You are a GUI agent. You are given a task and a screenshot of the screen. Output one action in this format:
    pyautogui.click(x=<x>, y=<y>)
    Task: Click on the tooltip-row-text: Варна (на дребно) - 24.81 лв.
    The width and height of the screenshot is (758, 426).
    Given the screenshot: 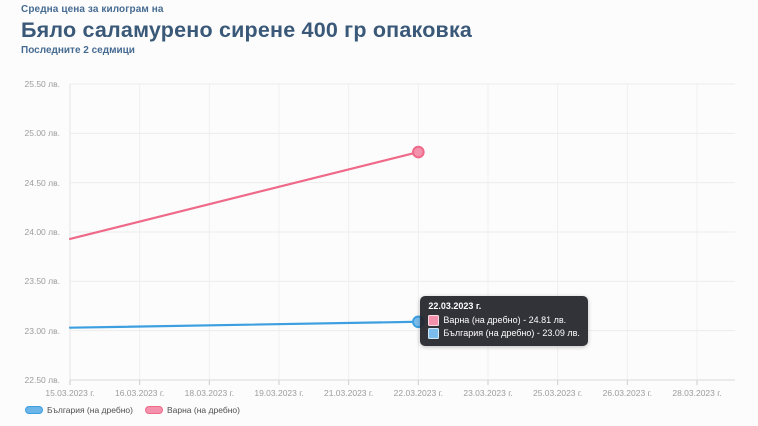 What is the action you would take?
    pyautogui.click(x=505, y=319)
    